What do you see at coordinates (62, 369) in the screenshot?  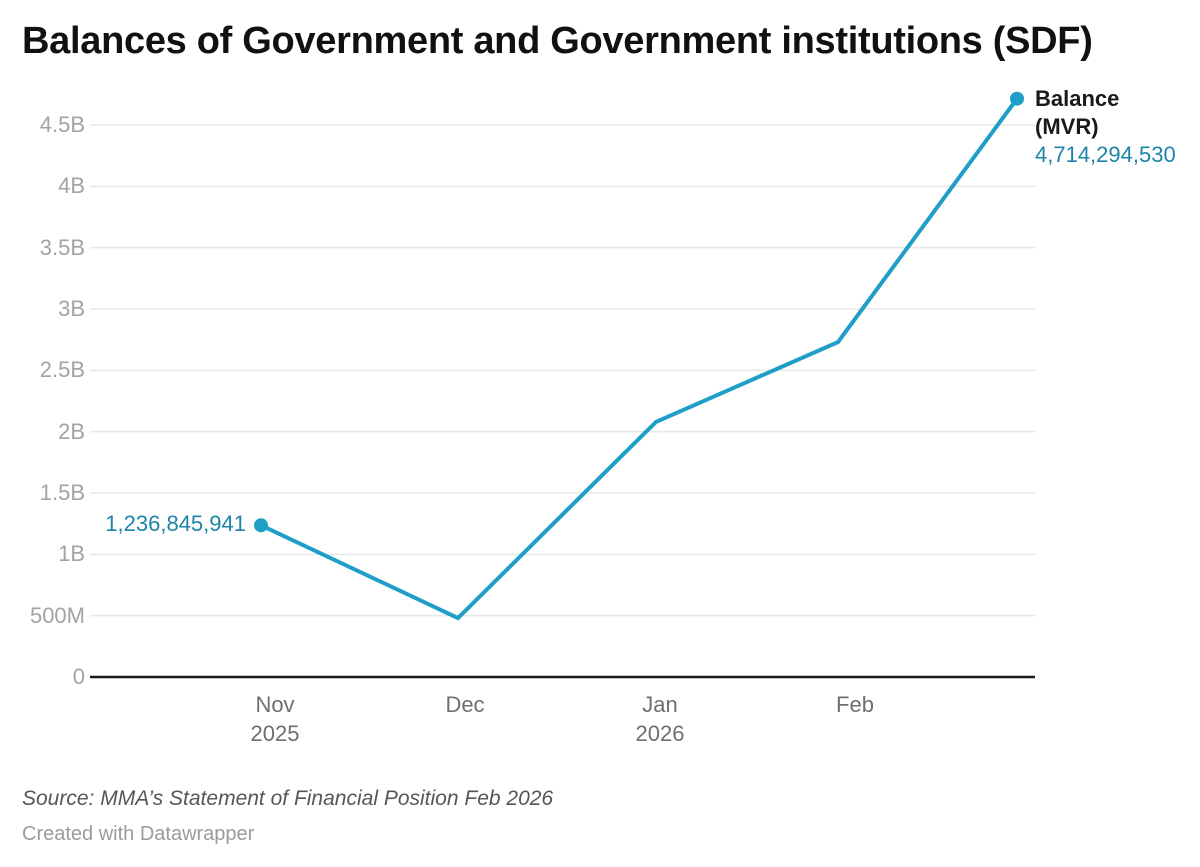 I see `y-tick-label: 2.5B` at bounding box center [62, 369].